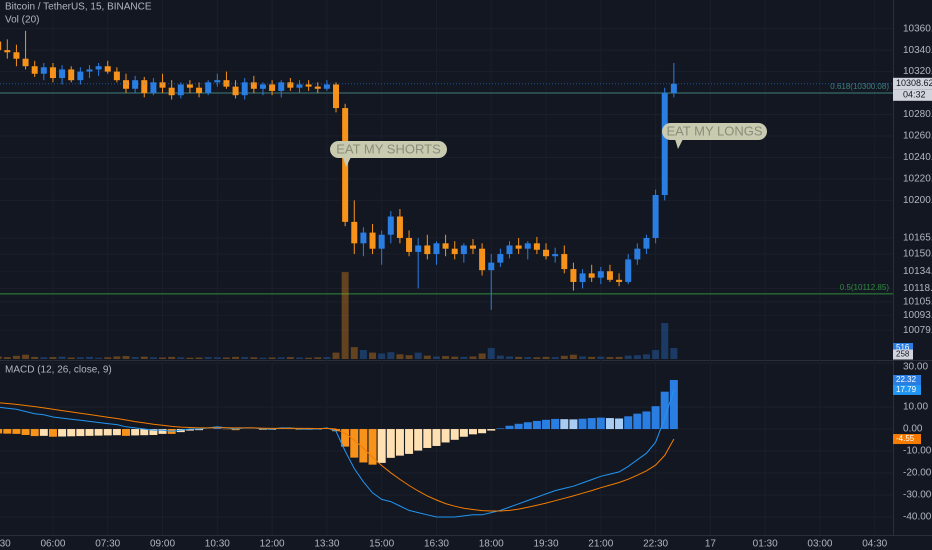 This screenshot has width=932, height=550. What do you see at coordinates (914, 95) in the screenshot?
I see `countdown-label: 04:32` at bounding box center [914, 95].